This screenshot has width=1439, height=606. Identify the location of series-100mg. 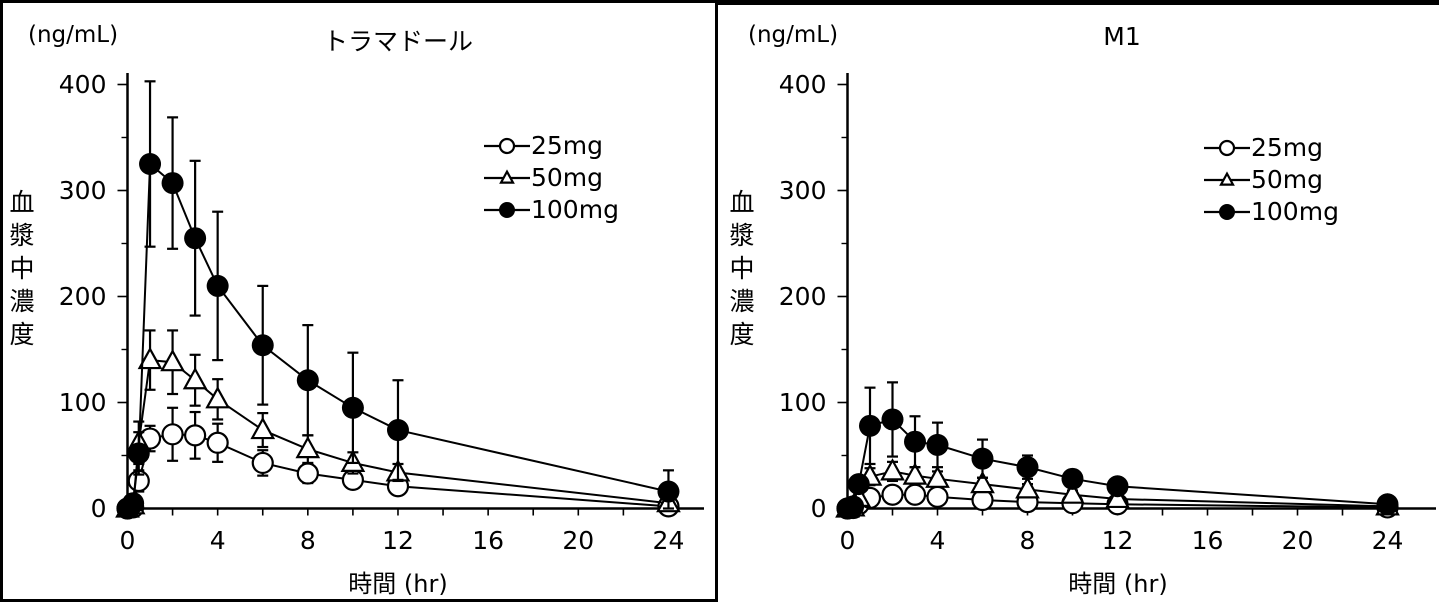
(1117, 450).